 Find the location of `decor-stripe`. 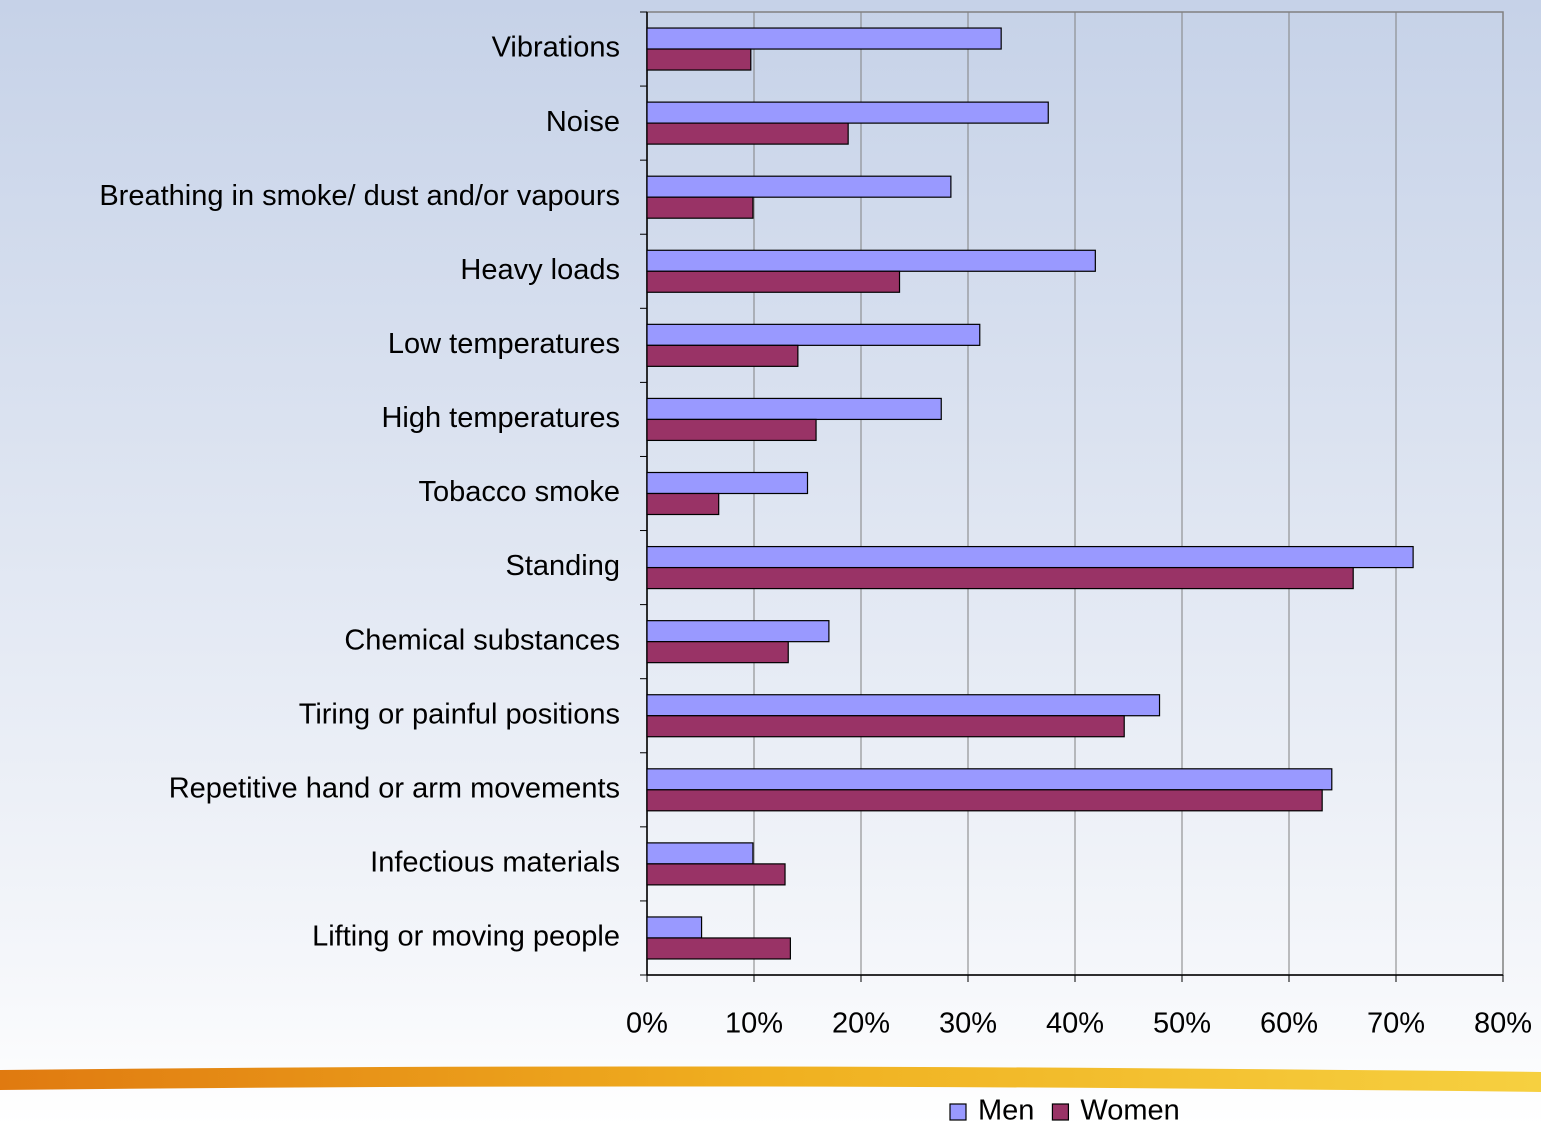

decor-stripe is located at coordinates (770, 1079).